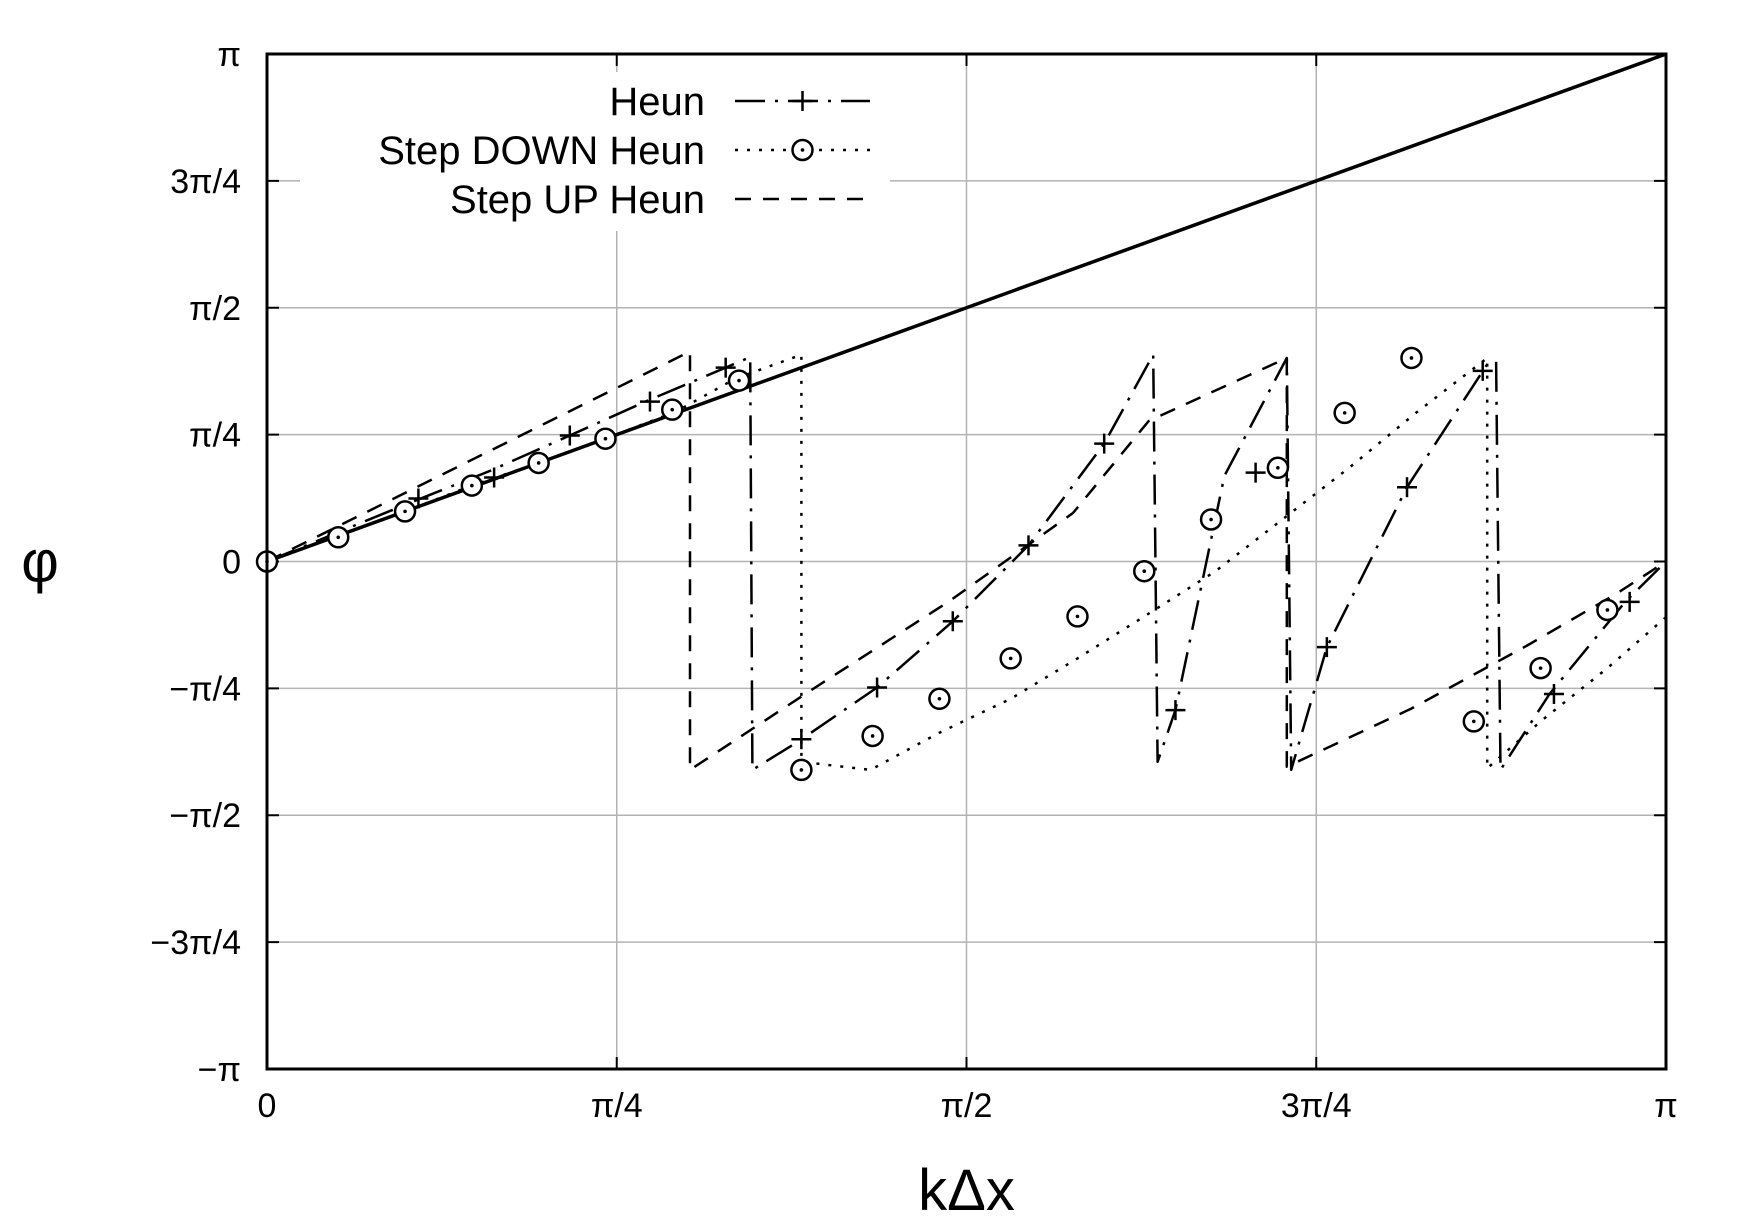  Describe the element at coordinates (967, 1106) in the screenshot. I see `x-tick-label: π/2` at that location.